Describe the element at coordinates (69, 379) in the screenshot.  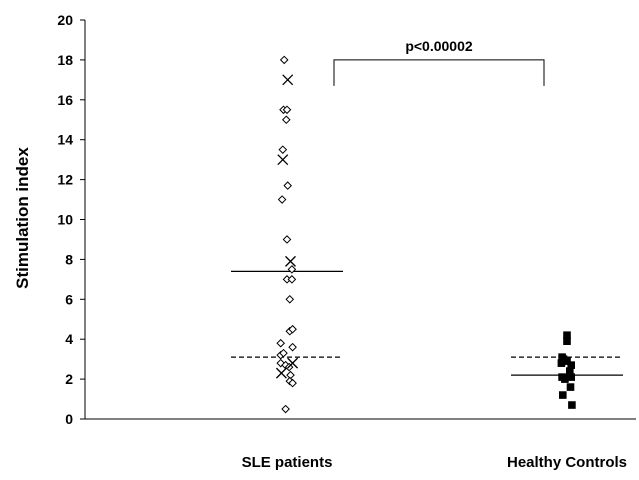
I see `y-tick-label: 2` at that location.